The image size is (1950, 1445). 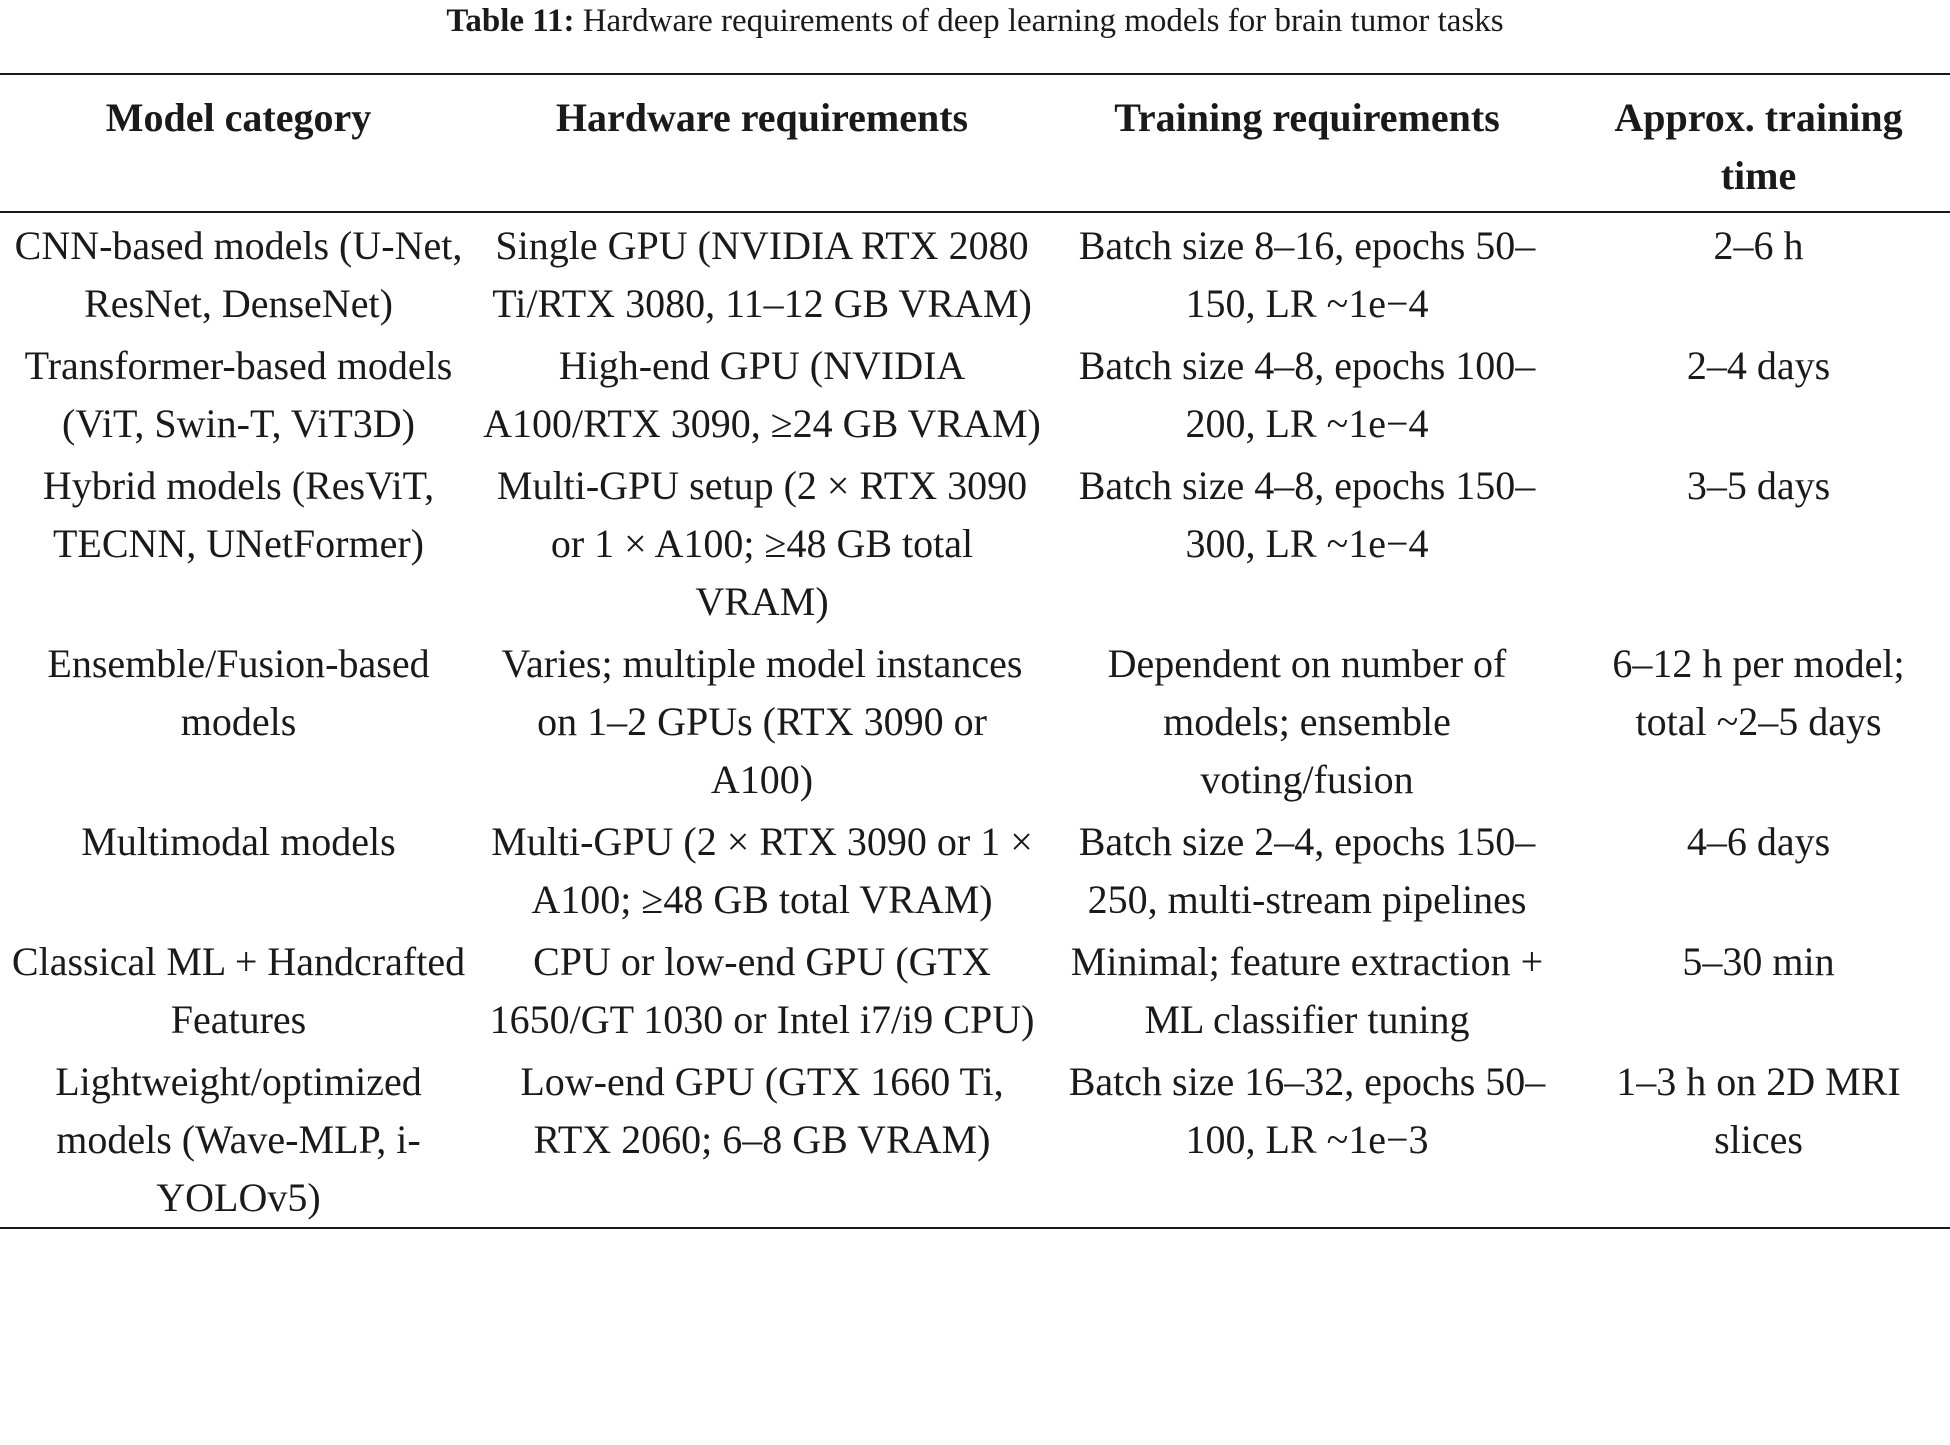 I want to click on cell-model-category: Classical ML + Handcrafted Features, so click(x=238, y=990).